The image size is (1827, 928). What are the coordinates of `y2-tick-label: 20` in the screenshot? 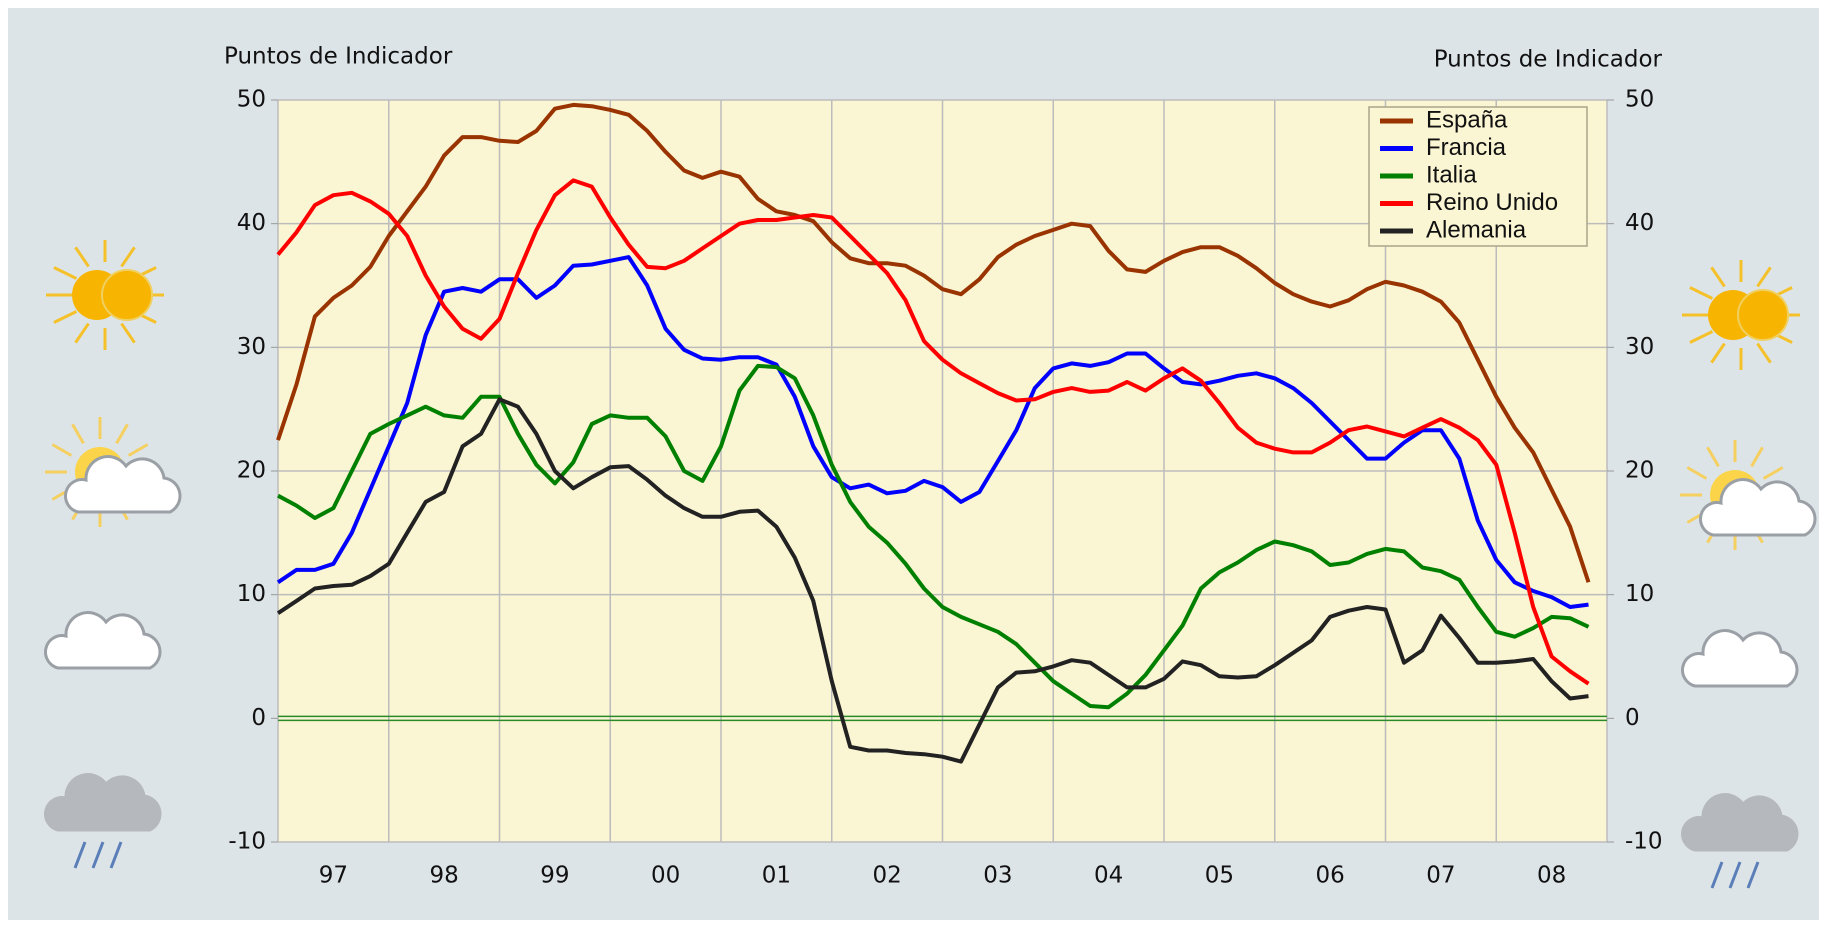 It's located at (1639, 471).